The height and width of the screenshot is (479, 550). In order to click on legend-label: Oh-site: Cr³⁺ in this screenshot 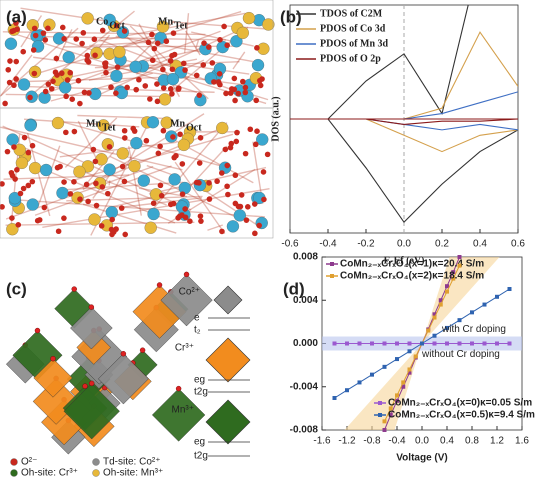, I will do `click(49, 473)`.